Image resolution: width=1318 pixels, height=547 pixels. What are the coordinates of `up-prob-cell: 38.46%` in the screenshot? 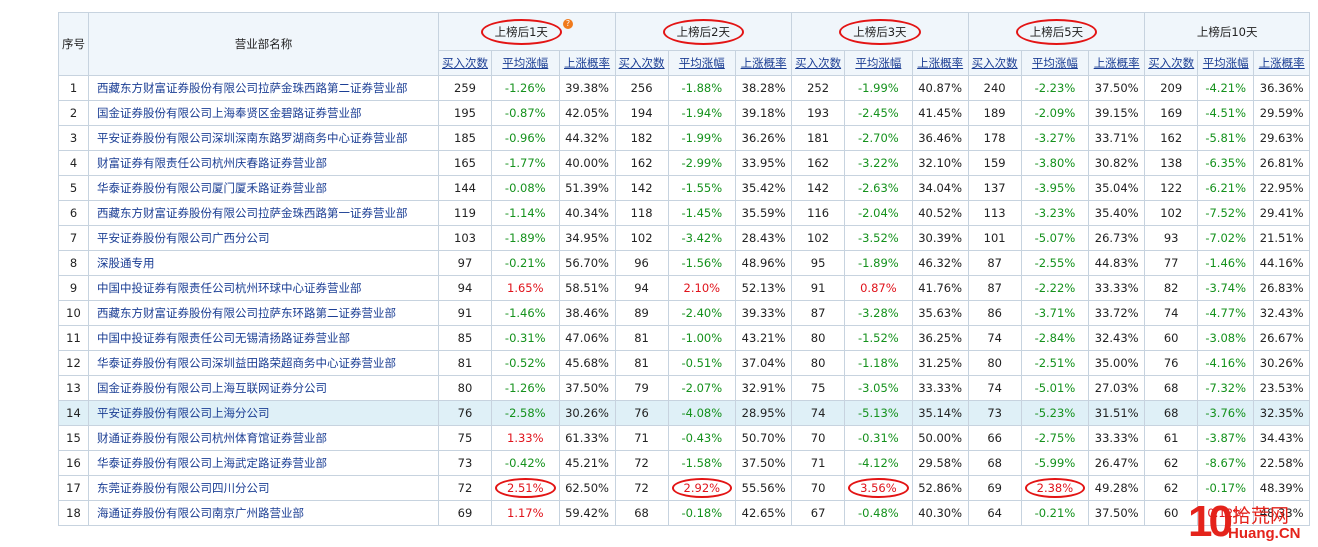 It's located at (587, 313).